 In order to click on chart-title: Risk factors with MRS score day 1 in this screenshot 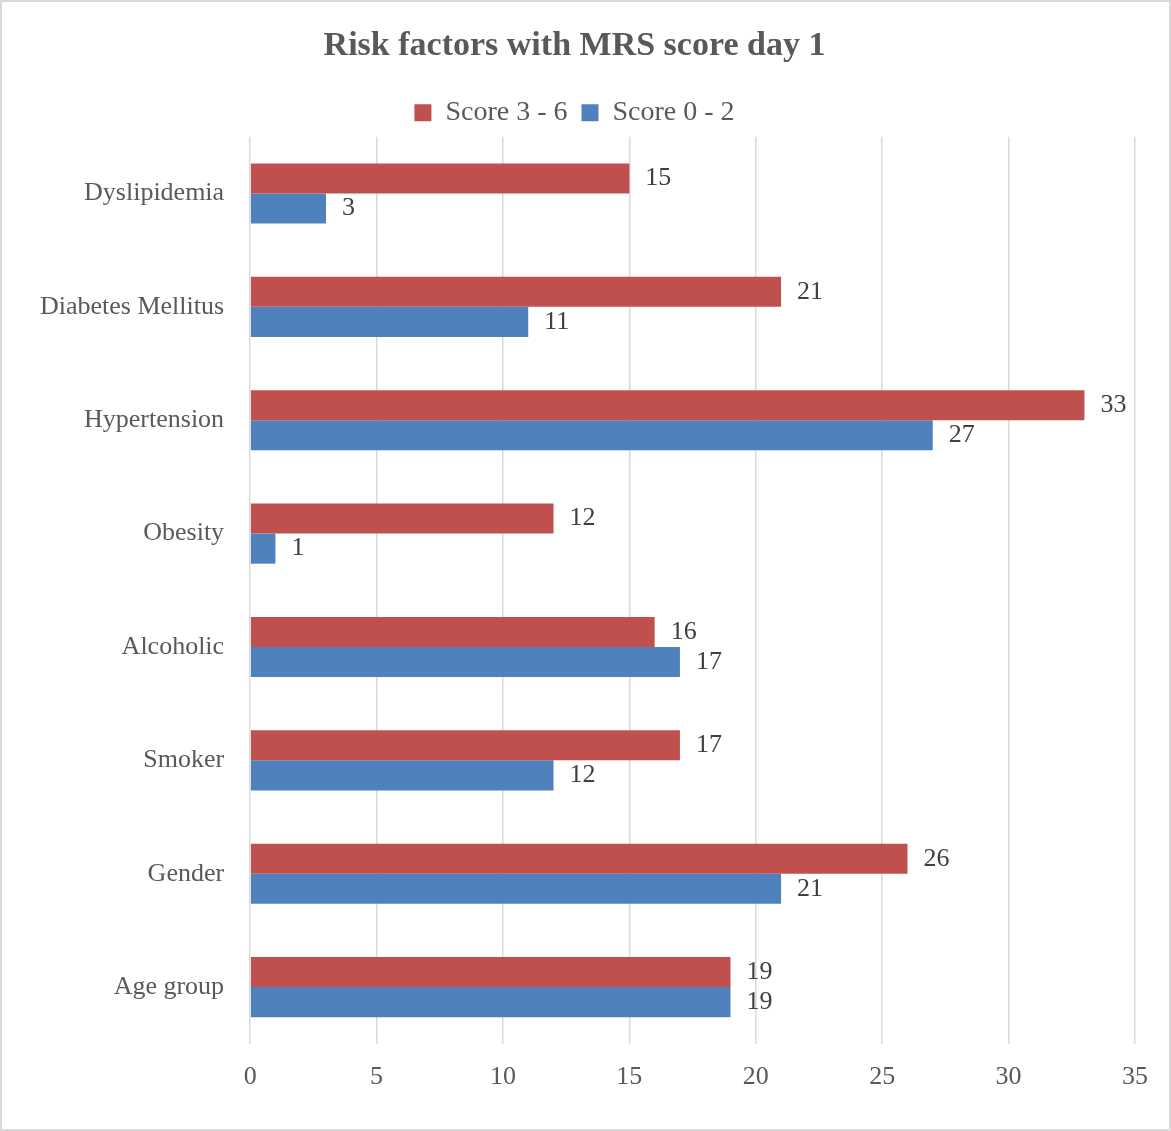, I will do `click(574, 44)`.